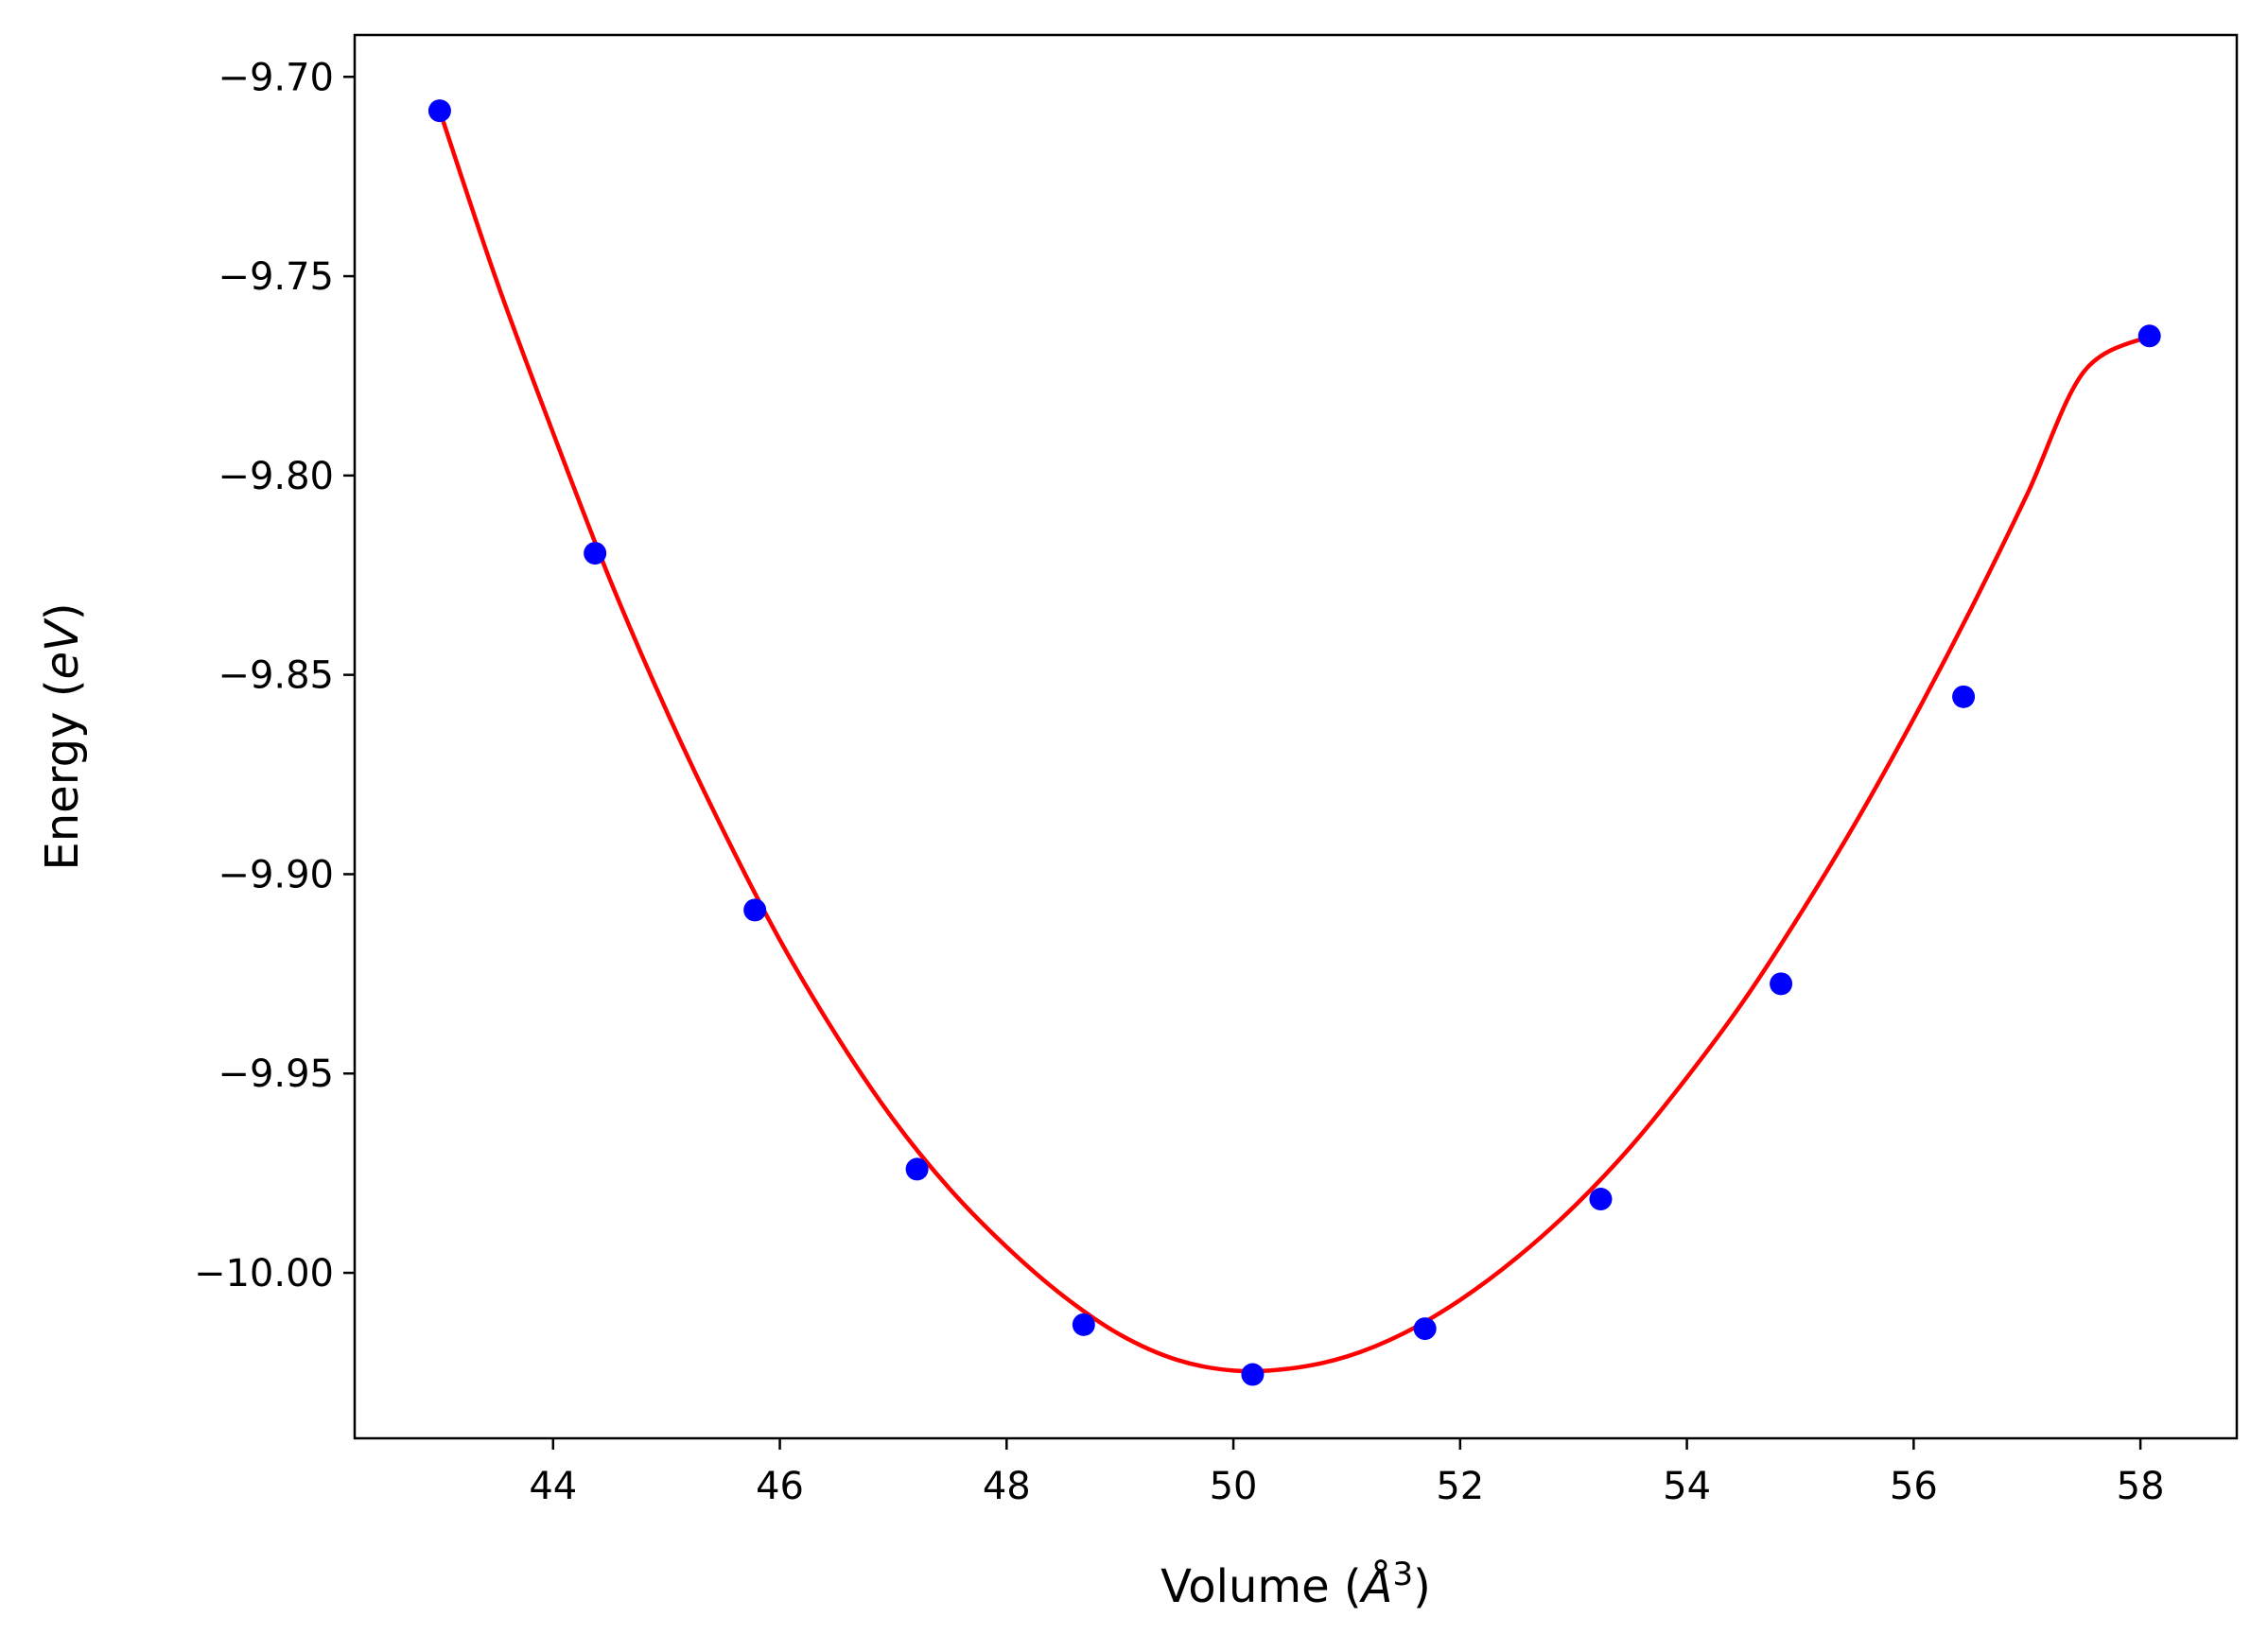 This screenshot has height=1652, width=2268. I want to click on y-axis-ticks: −9.70 −9.75 −9.80 −9.85 −9.90 −9.95 −10.00, so click(274, 676).